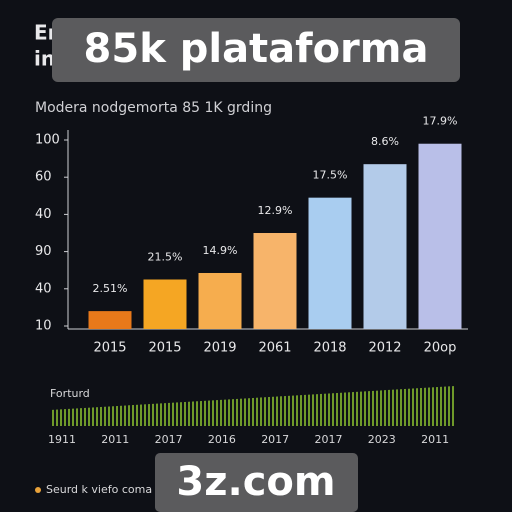 The height and width of the screenshot is (512, 512). What do you see at coordinates (43, 251) in the screenshot?
I see `y-tick-label: 90` at bounding box center [43, 251].